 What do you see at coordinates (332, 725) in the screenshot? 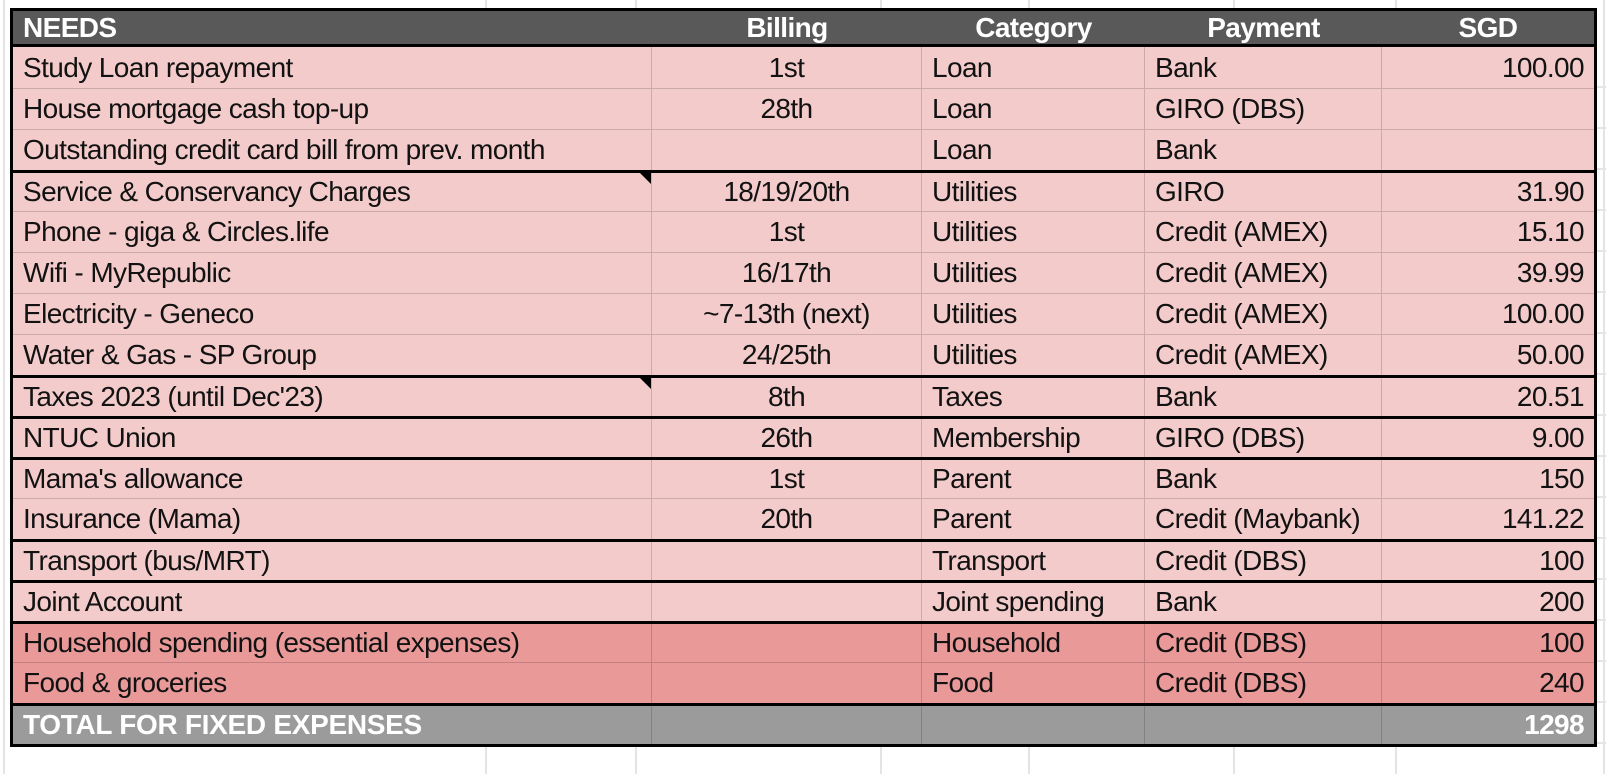
I see `total-label-cell: TOTAL FOR FIXED EXPENSES` at bounding box center [332, 725].